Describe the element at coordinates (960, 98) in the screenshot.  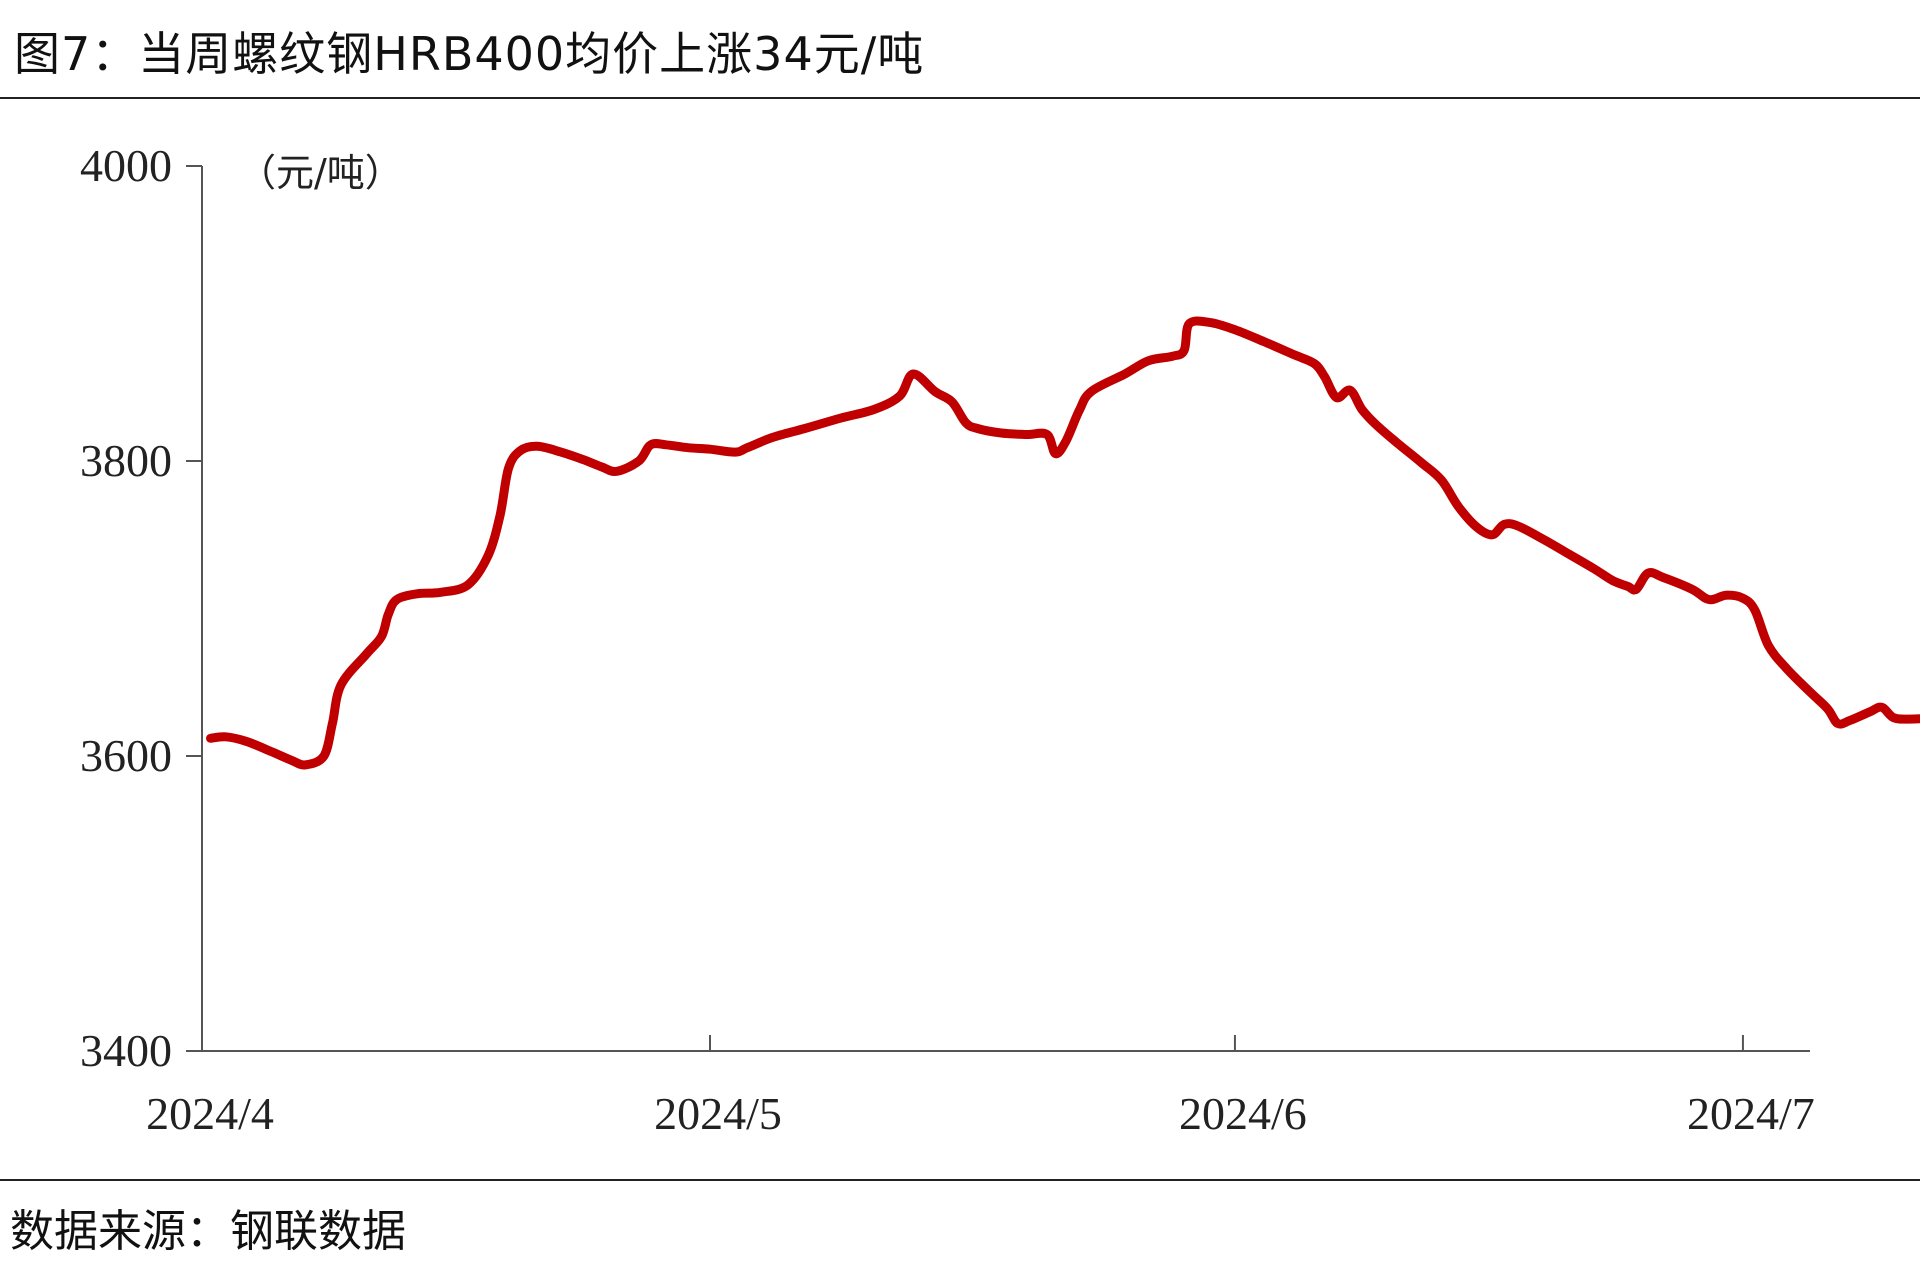
I see `top-divider` at that location.